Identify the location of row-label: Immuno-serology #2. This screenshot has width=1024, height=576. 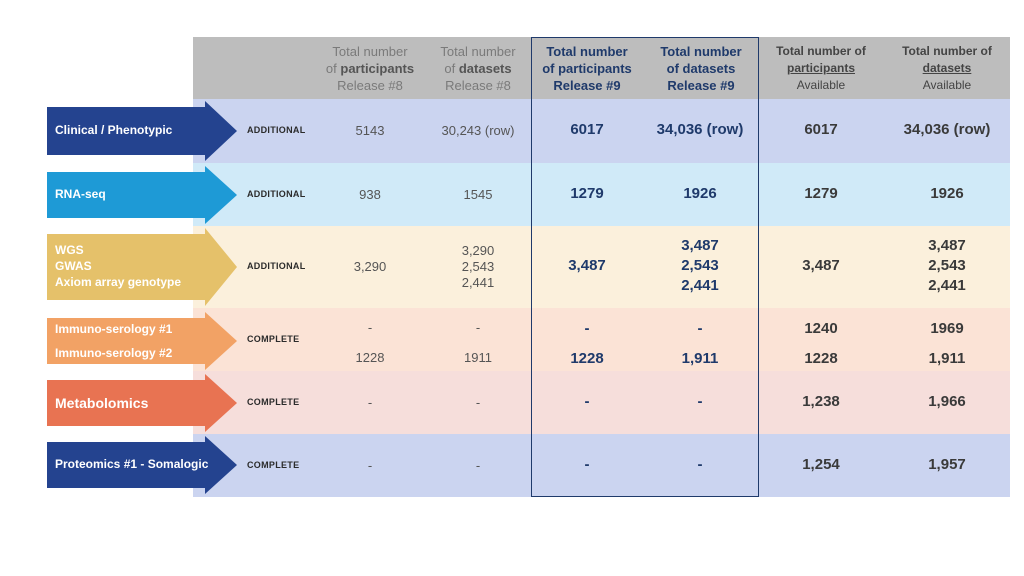
(114, 353).